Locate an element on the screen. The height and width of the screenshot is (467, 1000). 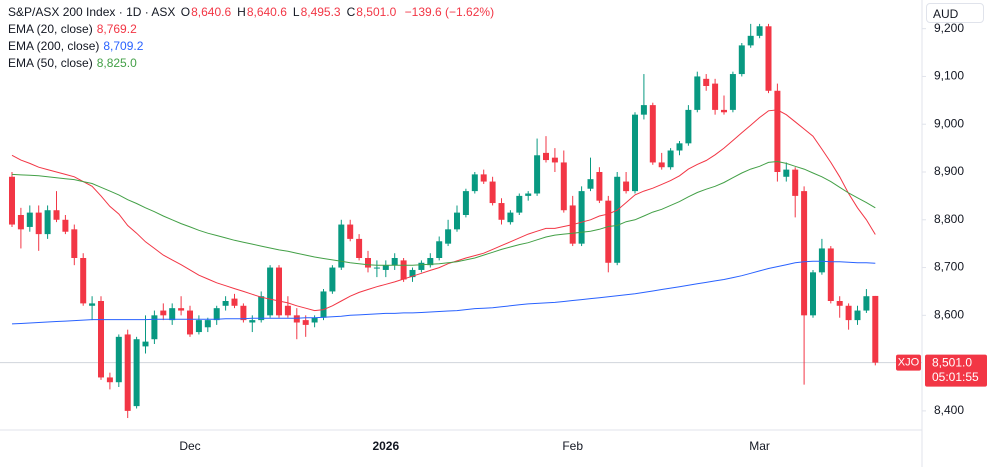
currency-button: AUD is located at coordinates (955, 13).